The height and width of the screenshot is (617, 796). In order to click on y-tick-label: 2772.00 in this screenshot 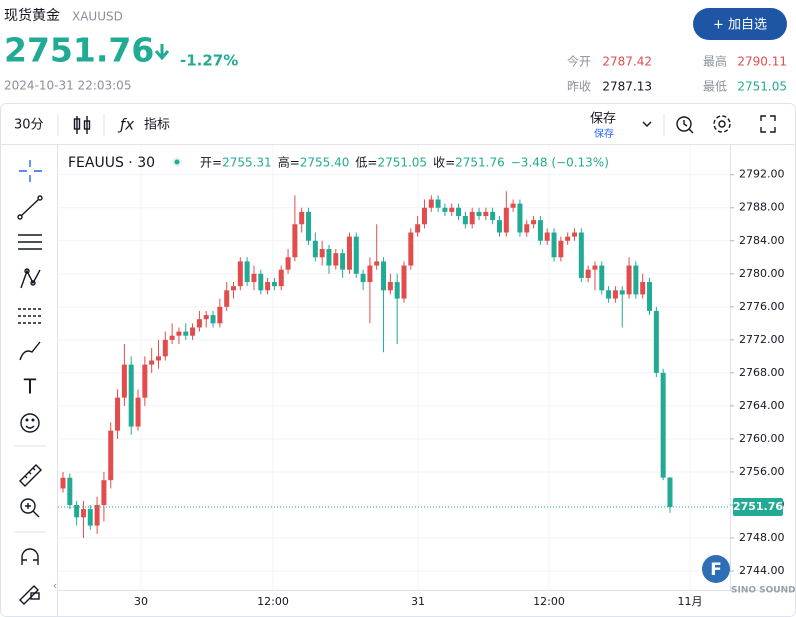, I will do `click(762, 339)`.